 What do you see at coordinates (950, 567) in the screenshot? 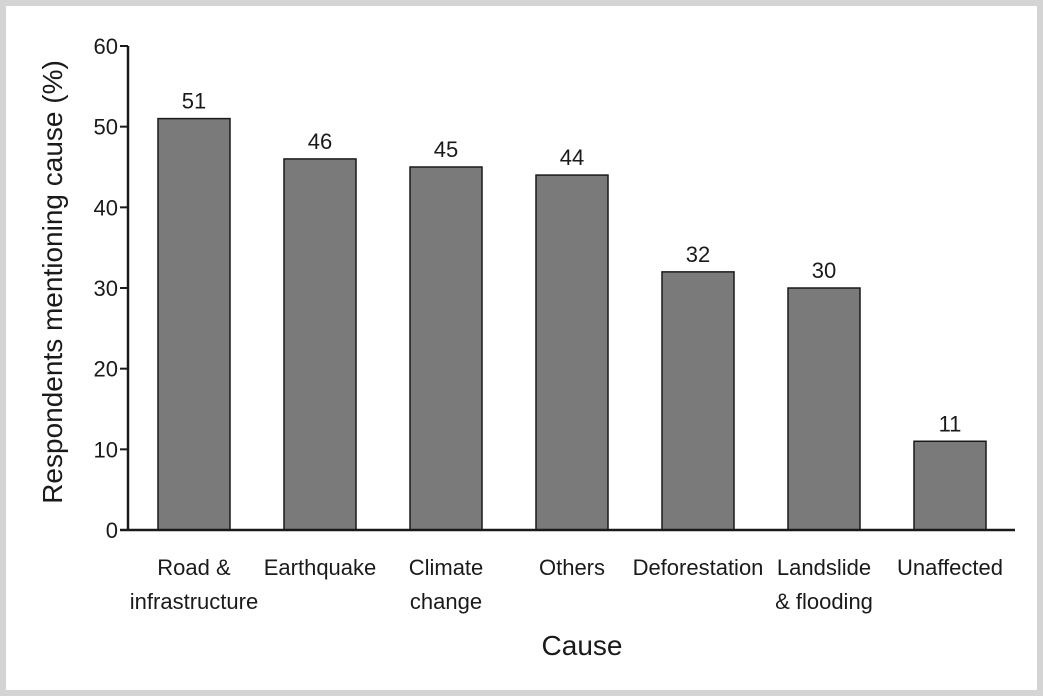
I see `x-category-label: Unaffected` at bounding box center [950, 567].